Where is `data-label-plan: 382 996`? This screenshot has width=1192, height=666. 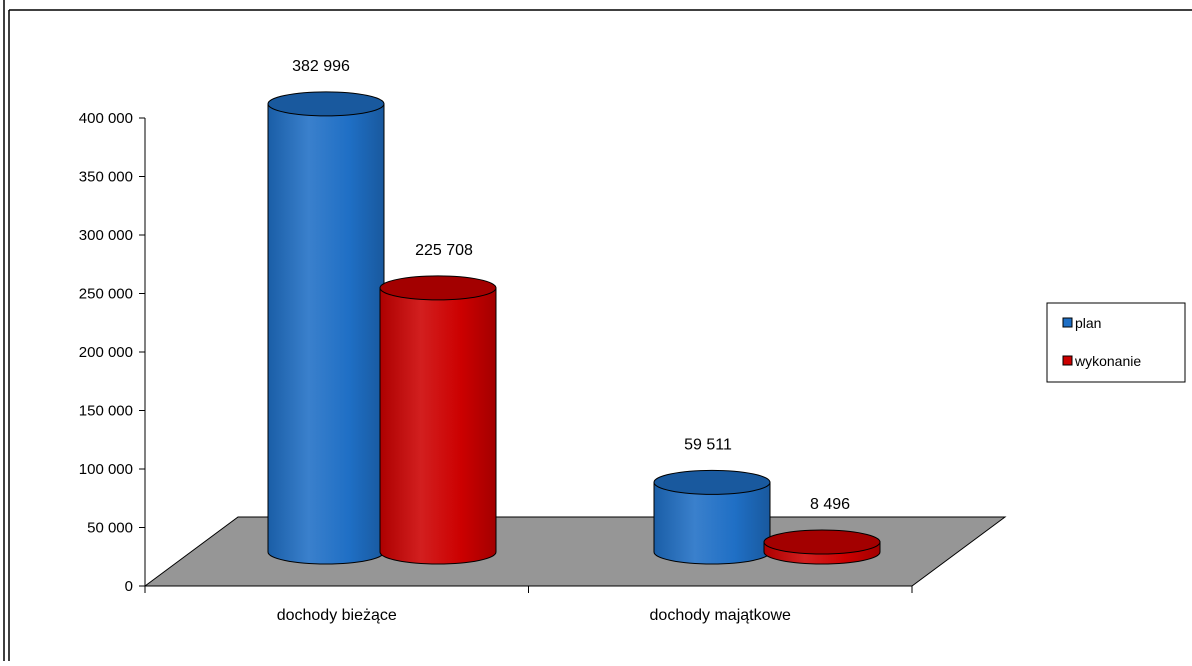 data-label-plan: 382 996 is located at coordinates (321, 66).